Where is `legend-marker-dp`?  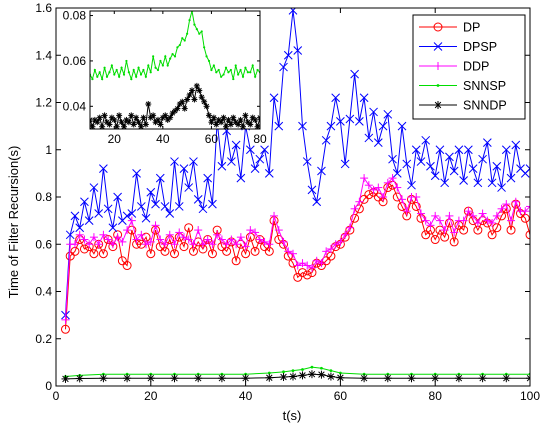 legend-marker-dp is located at coordinates (438, 27).